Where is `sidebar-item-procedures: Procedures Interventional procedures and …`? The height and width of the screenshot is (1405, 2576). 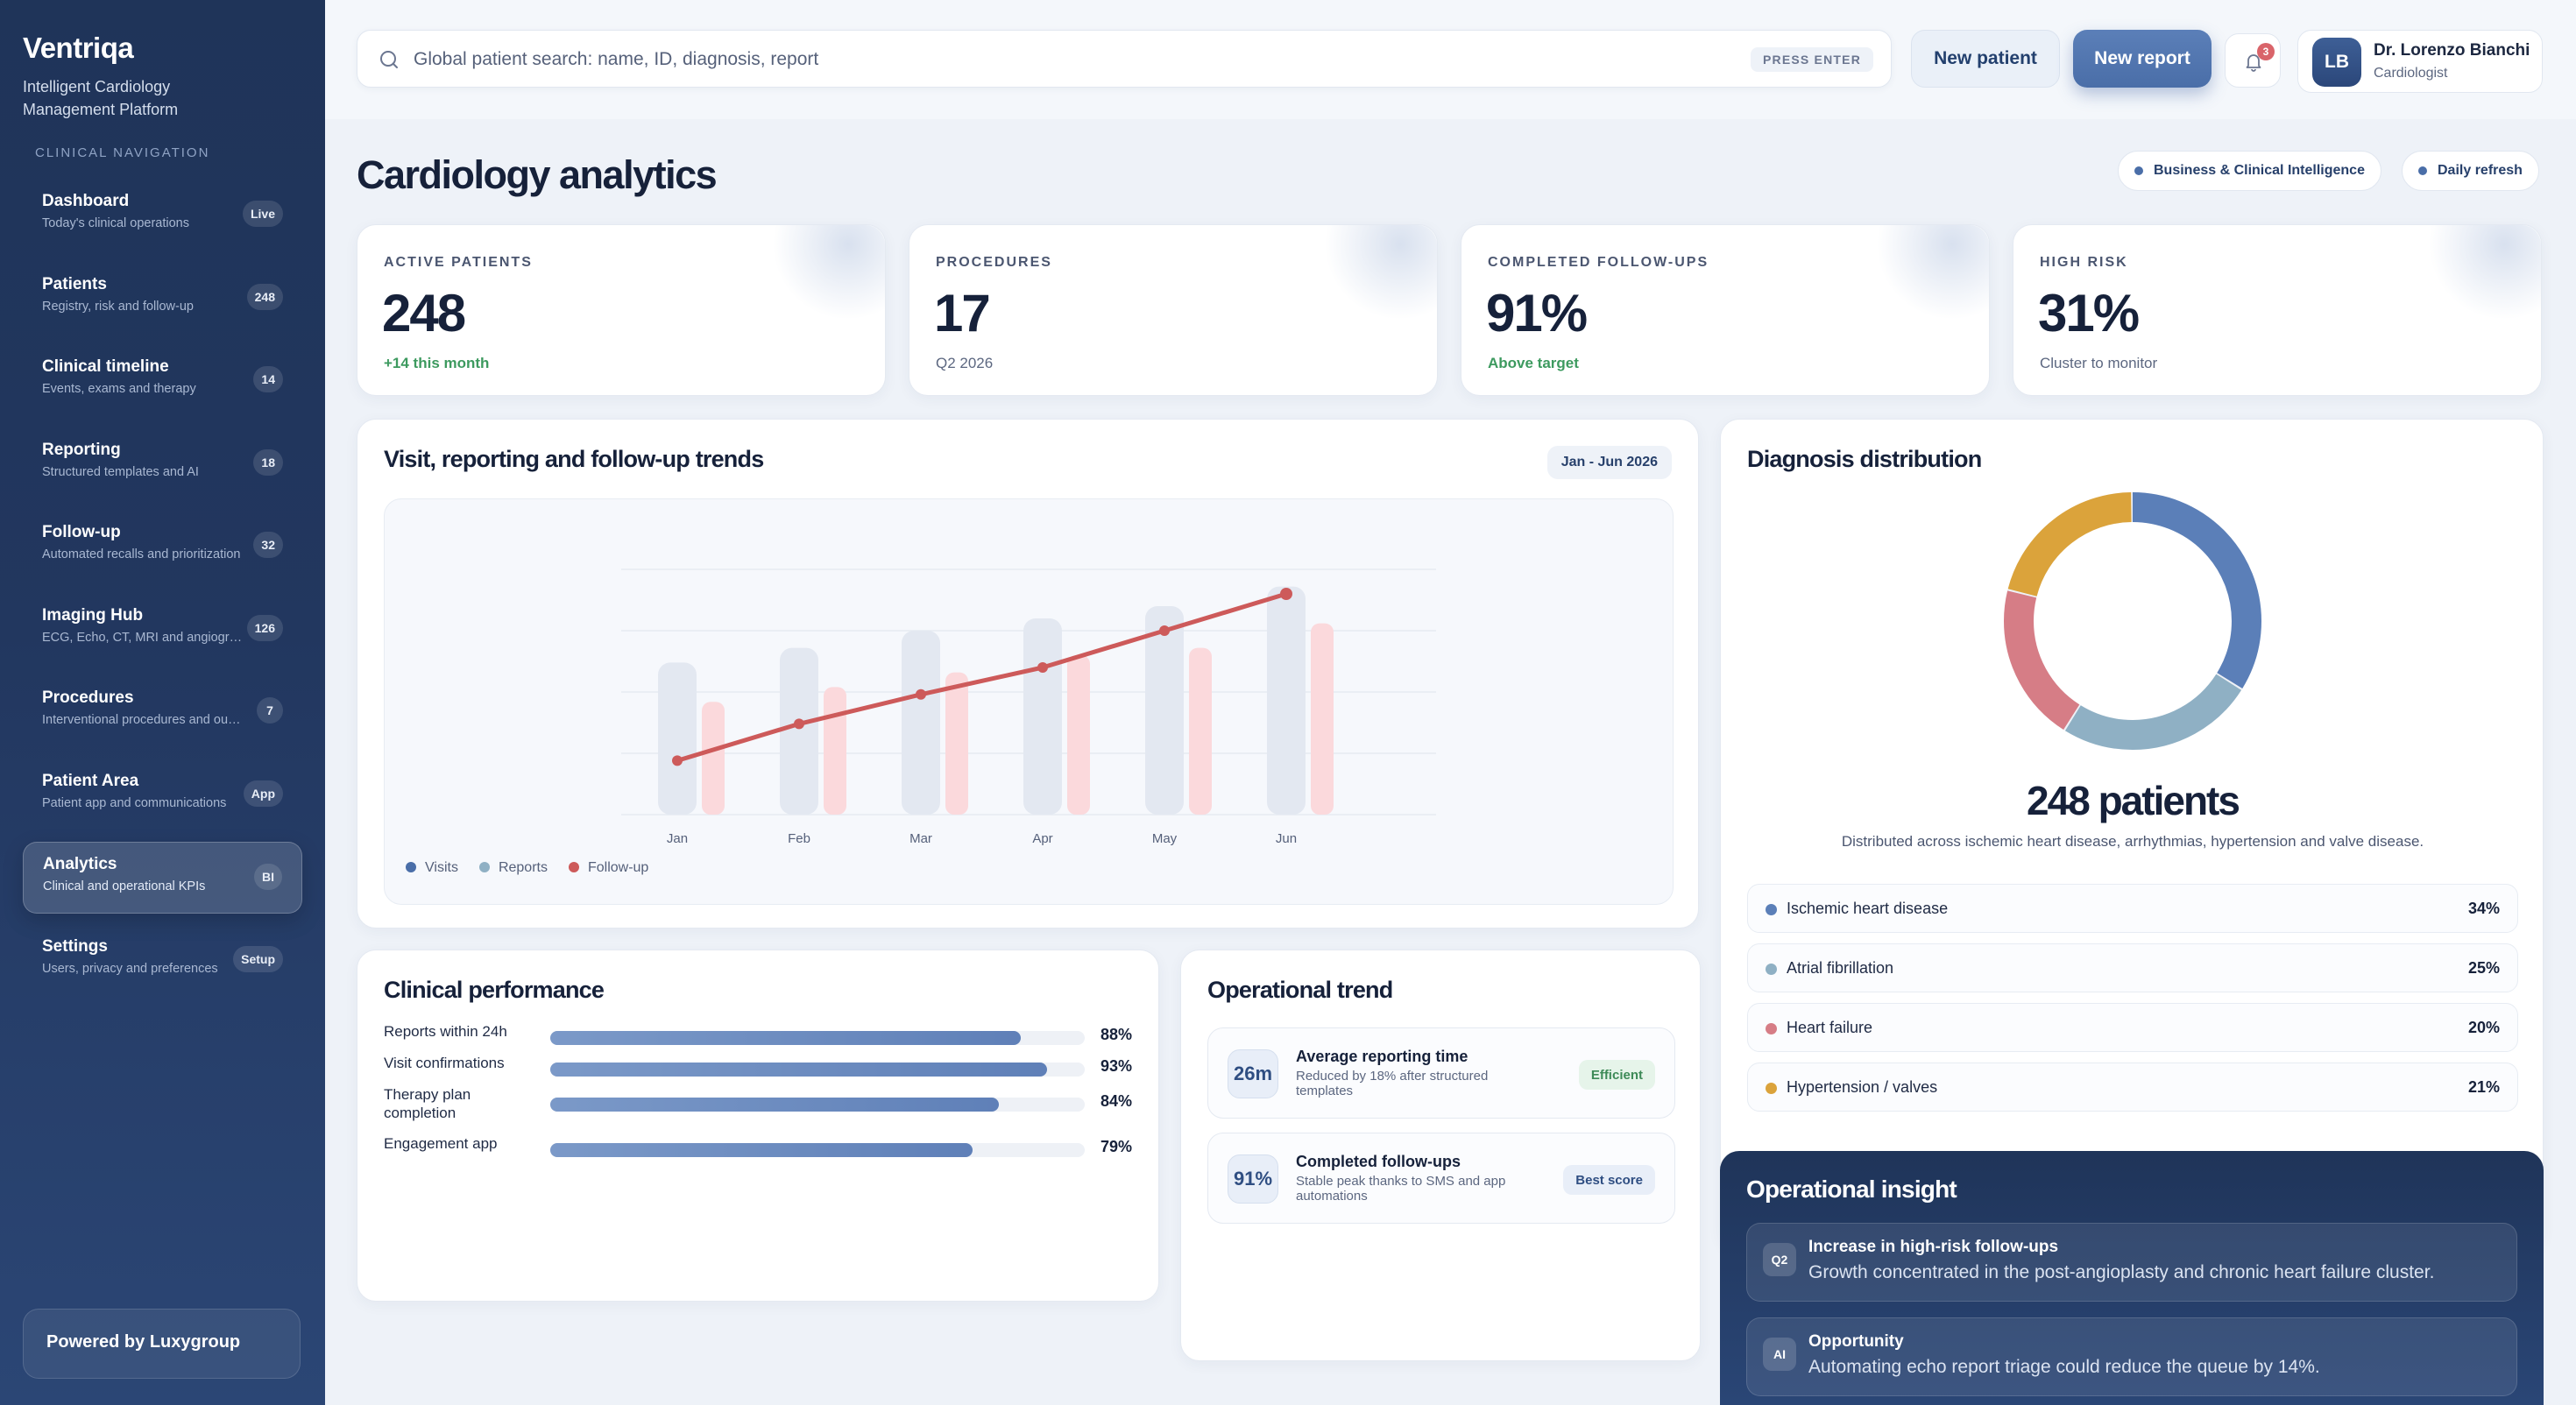
sidebar-item-procedures: Procedures Interventional procedures and … is located at coordinates (162, 712).